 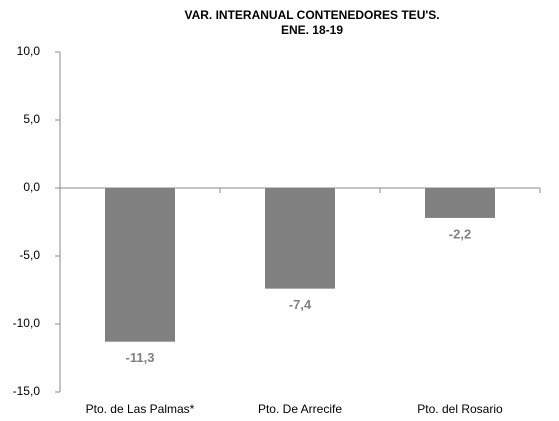 I want to click on chart-title: ENE. 18-19, so click(x=312, y=30).